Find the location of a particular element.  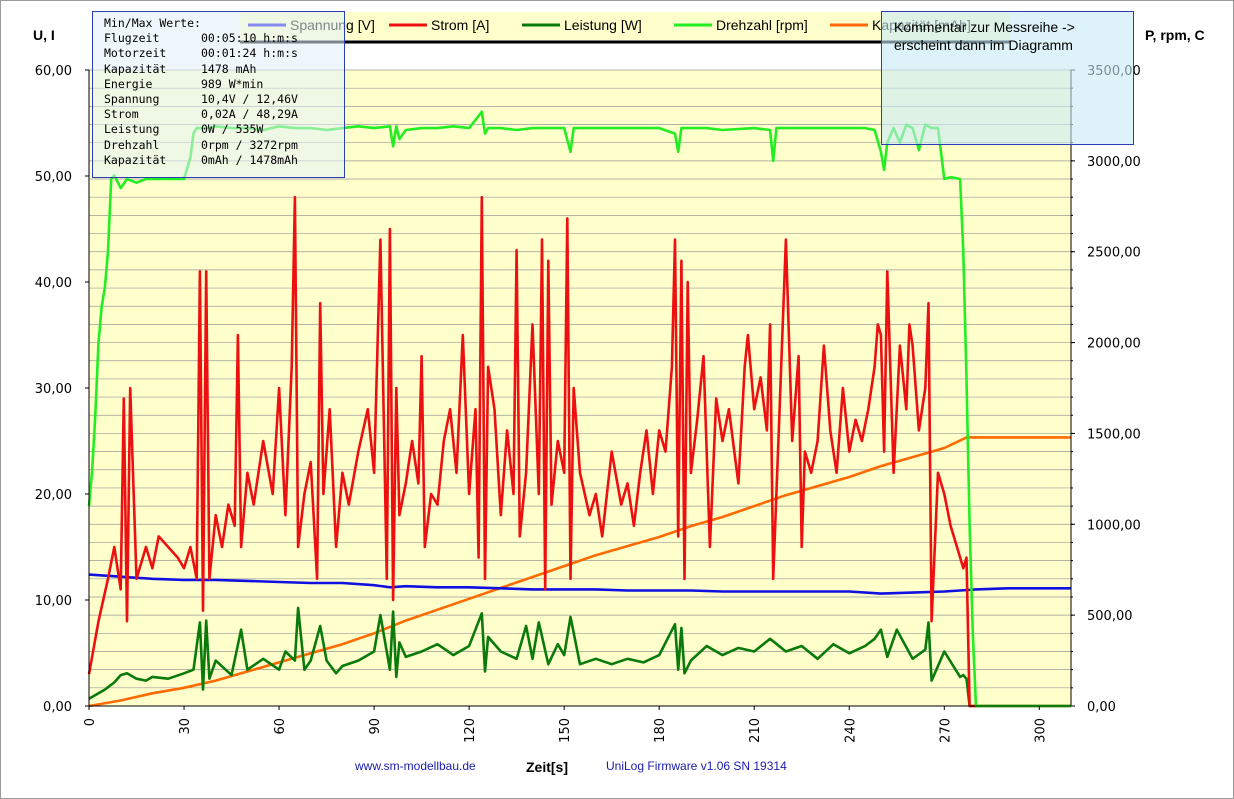

info-row-value: 0rpm / 3272rpm is located at coordinates (249, 144).